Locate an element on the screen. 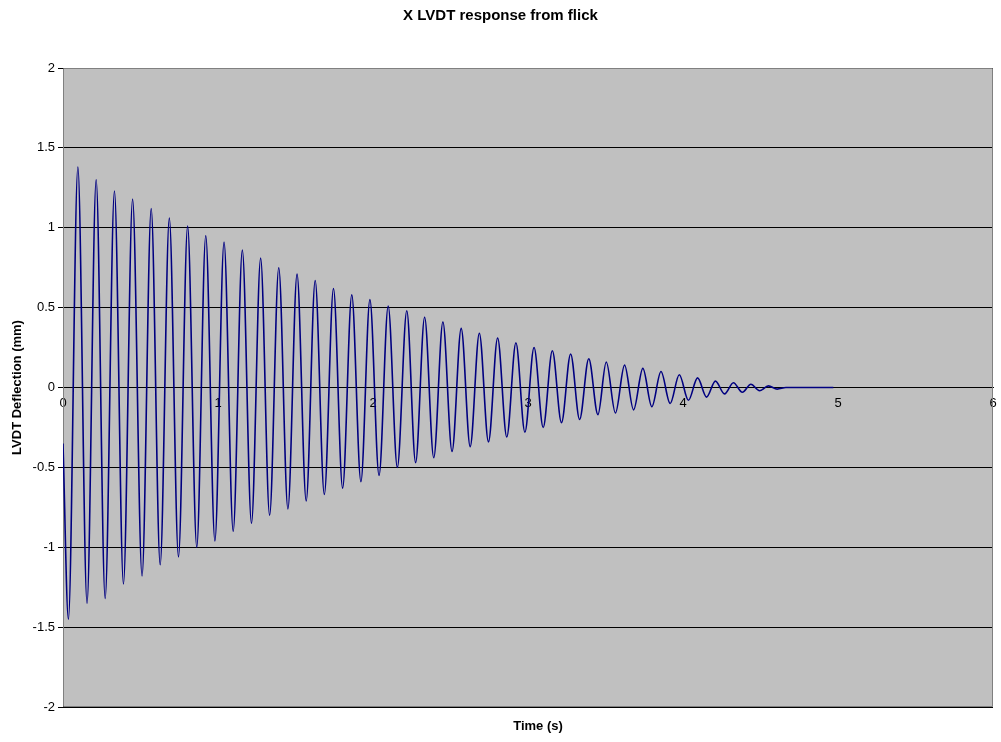 The image size is (1001, 742). y-tick-label: -1.5 is located at coordinates (43, 626).